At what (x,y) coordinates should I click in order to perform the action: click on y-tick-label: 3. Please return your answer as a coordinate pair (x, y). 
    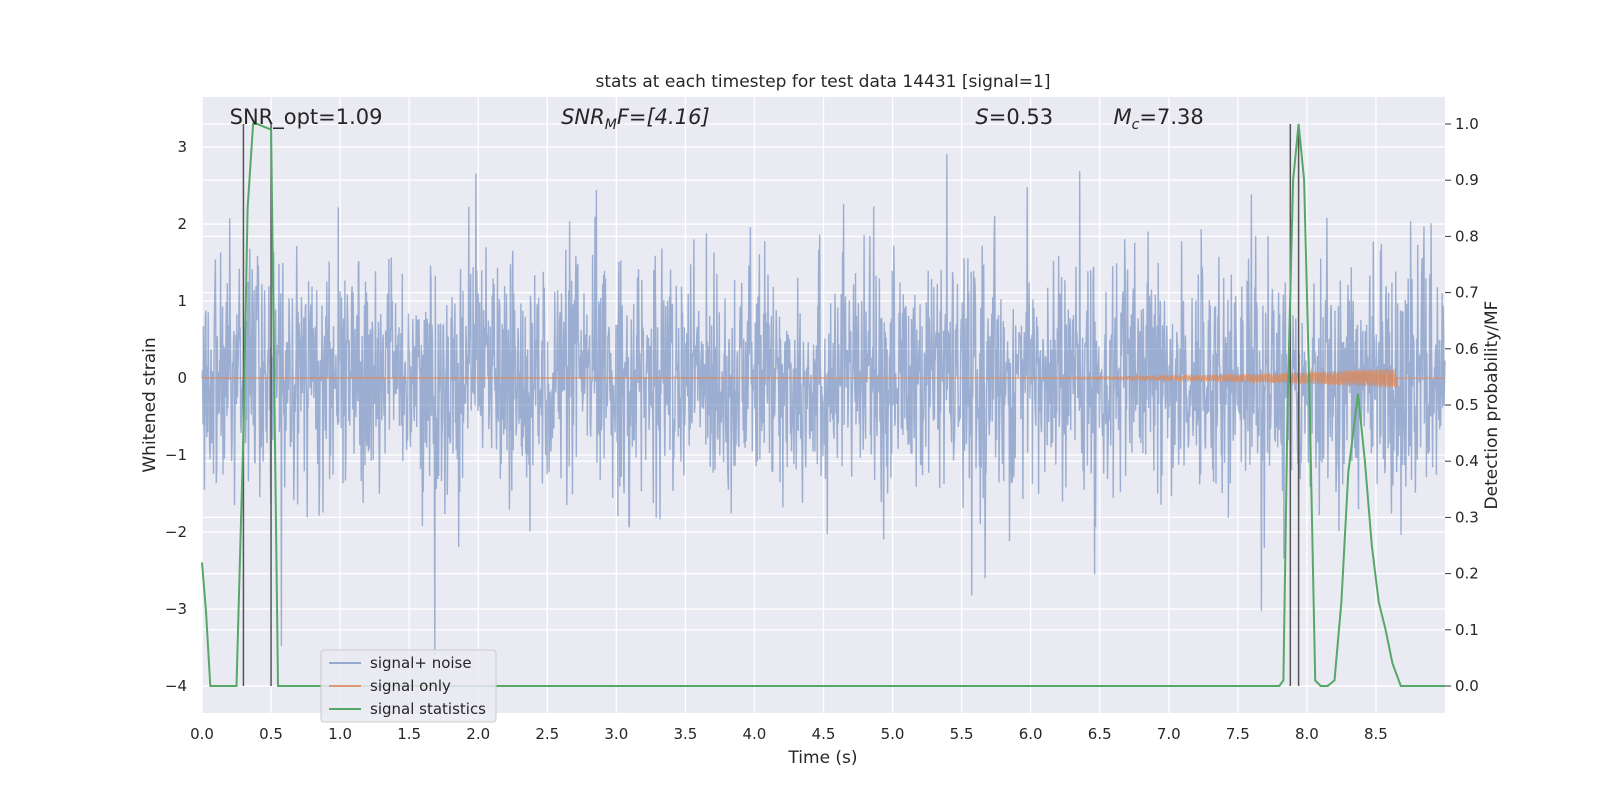
    Looking at the image, I should click on (182, 147).